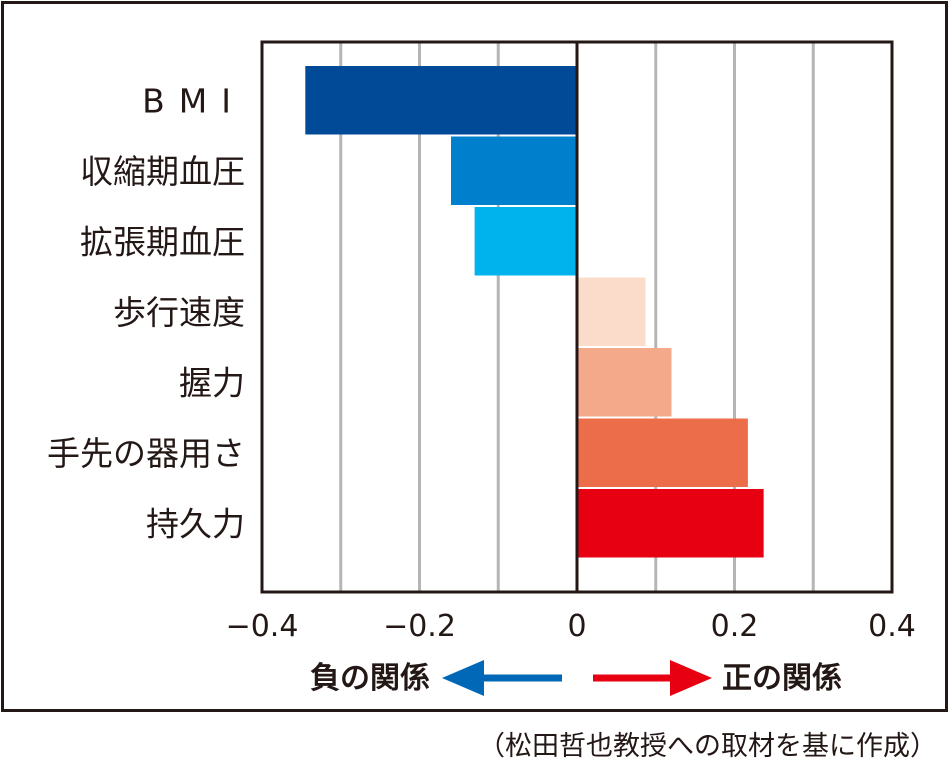  I want to click on right-arrow-icon, so click(652, 678).